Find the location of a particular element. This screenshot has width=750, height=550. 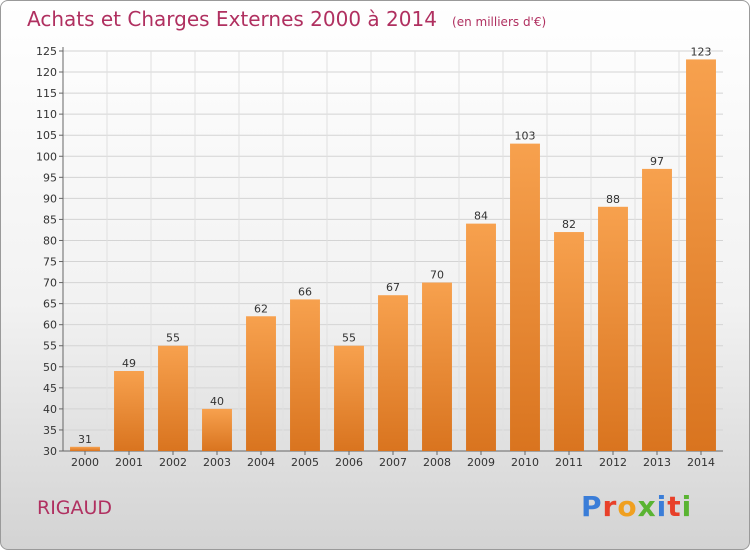

y-tick-label: 105 is located at coordinates (46, 135).